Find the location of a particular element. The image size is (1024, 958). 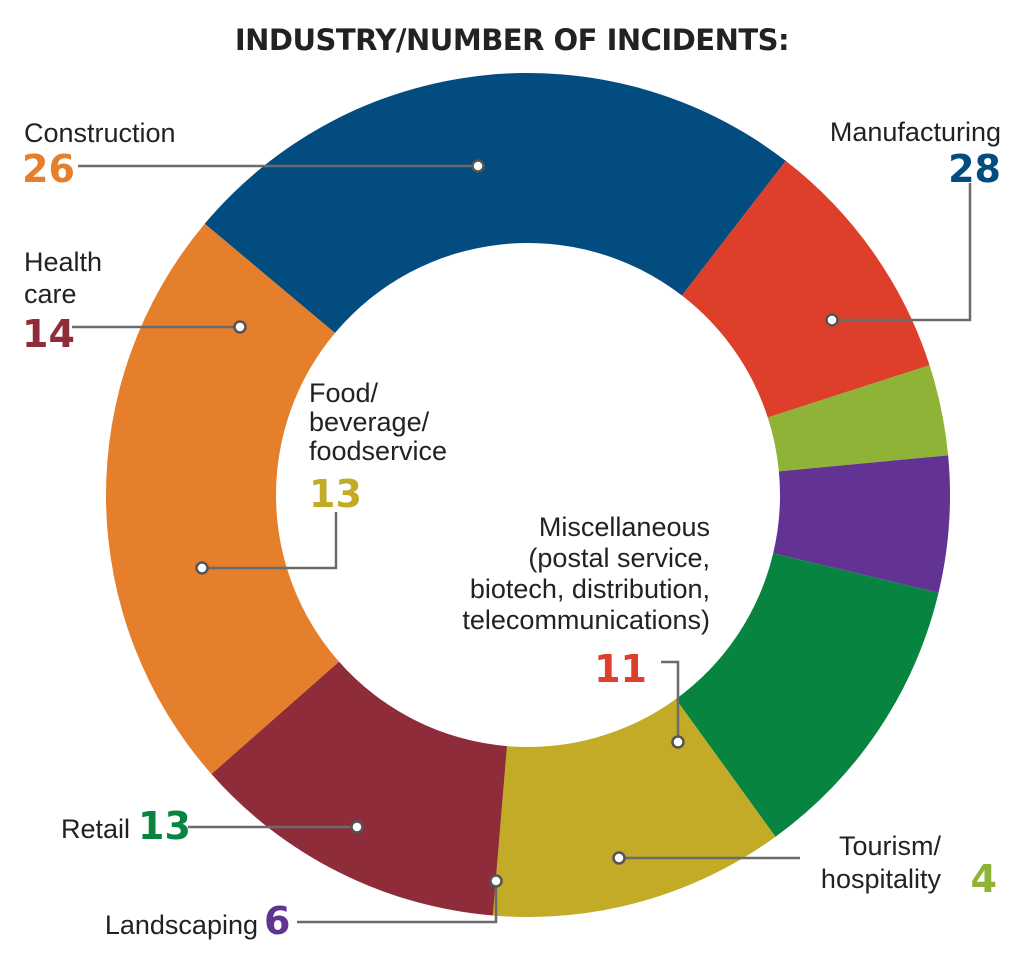

slice-value-misc: 11 is located at coordinates (620, 669).